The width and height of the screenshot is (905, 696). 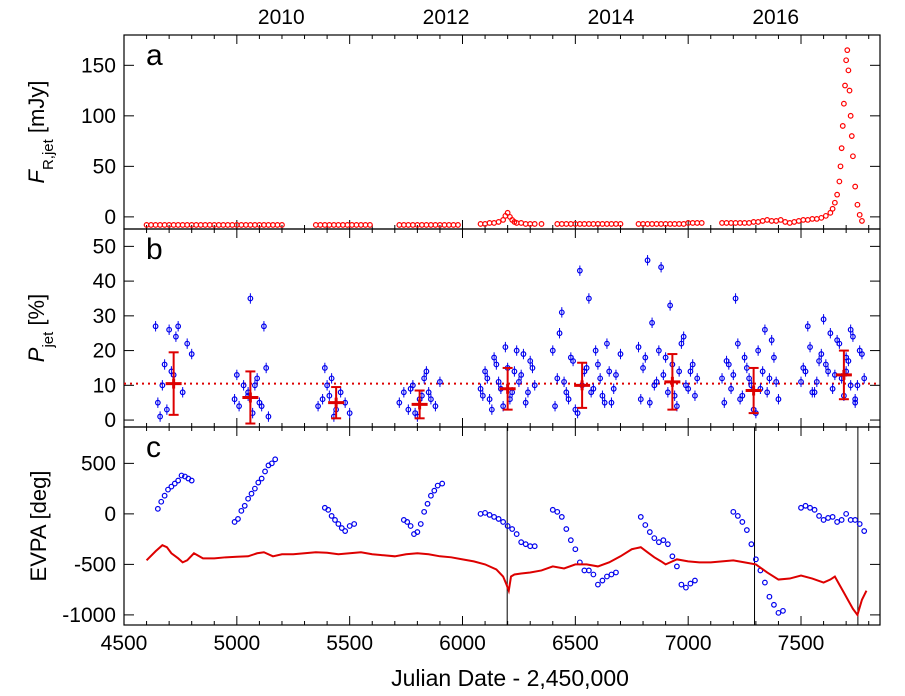 I want to click on series-line, so click(x=506, y=581).